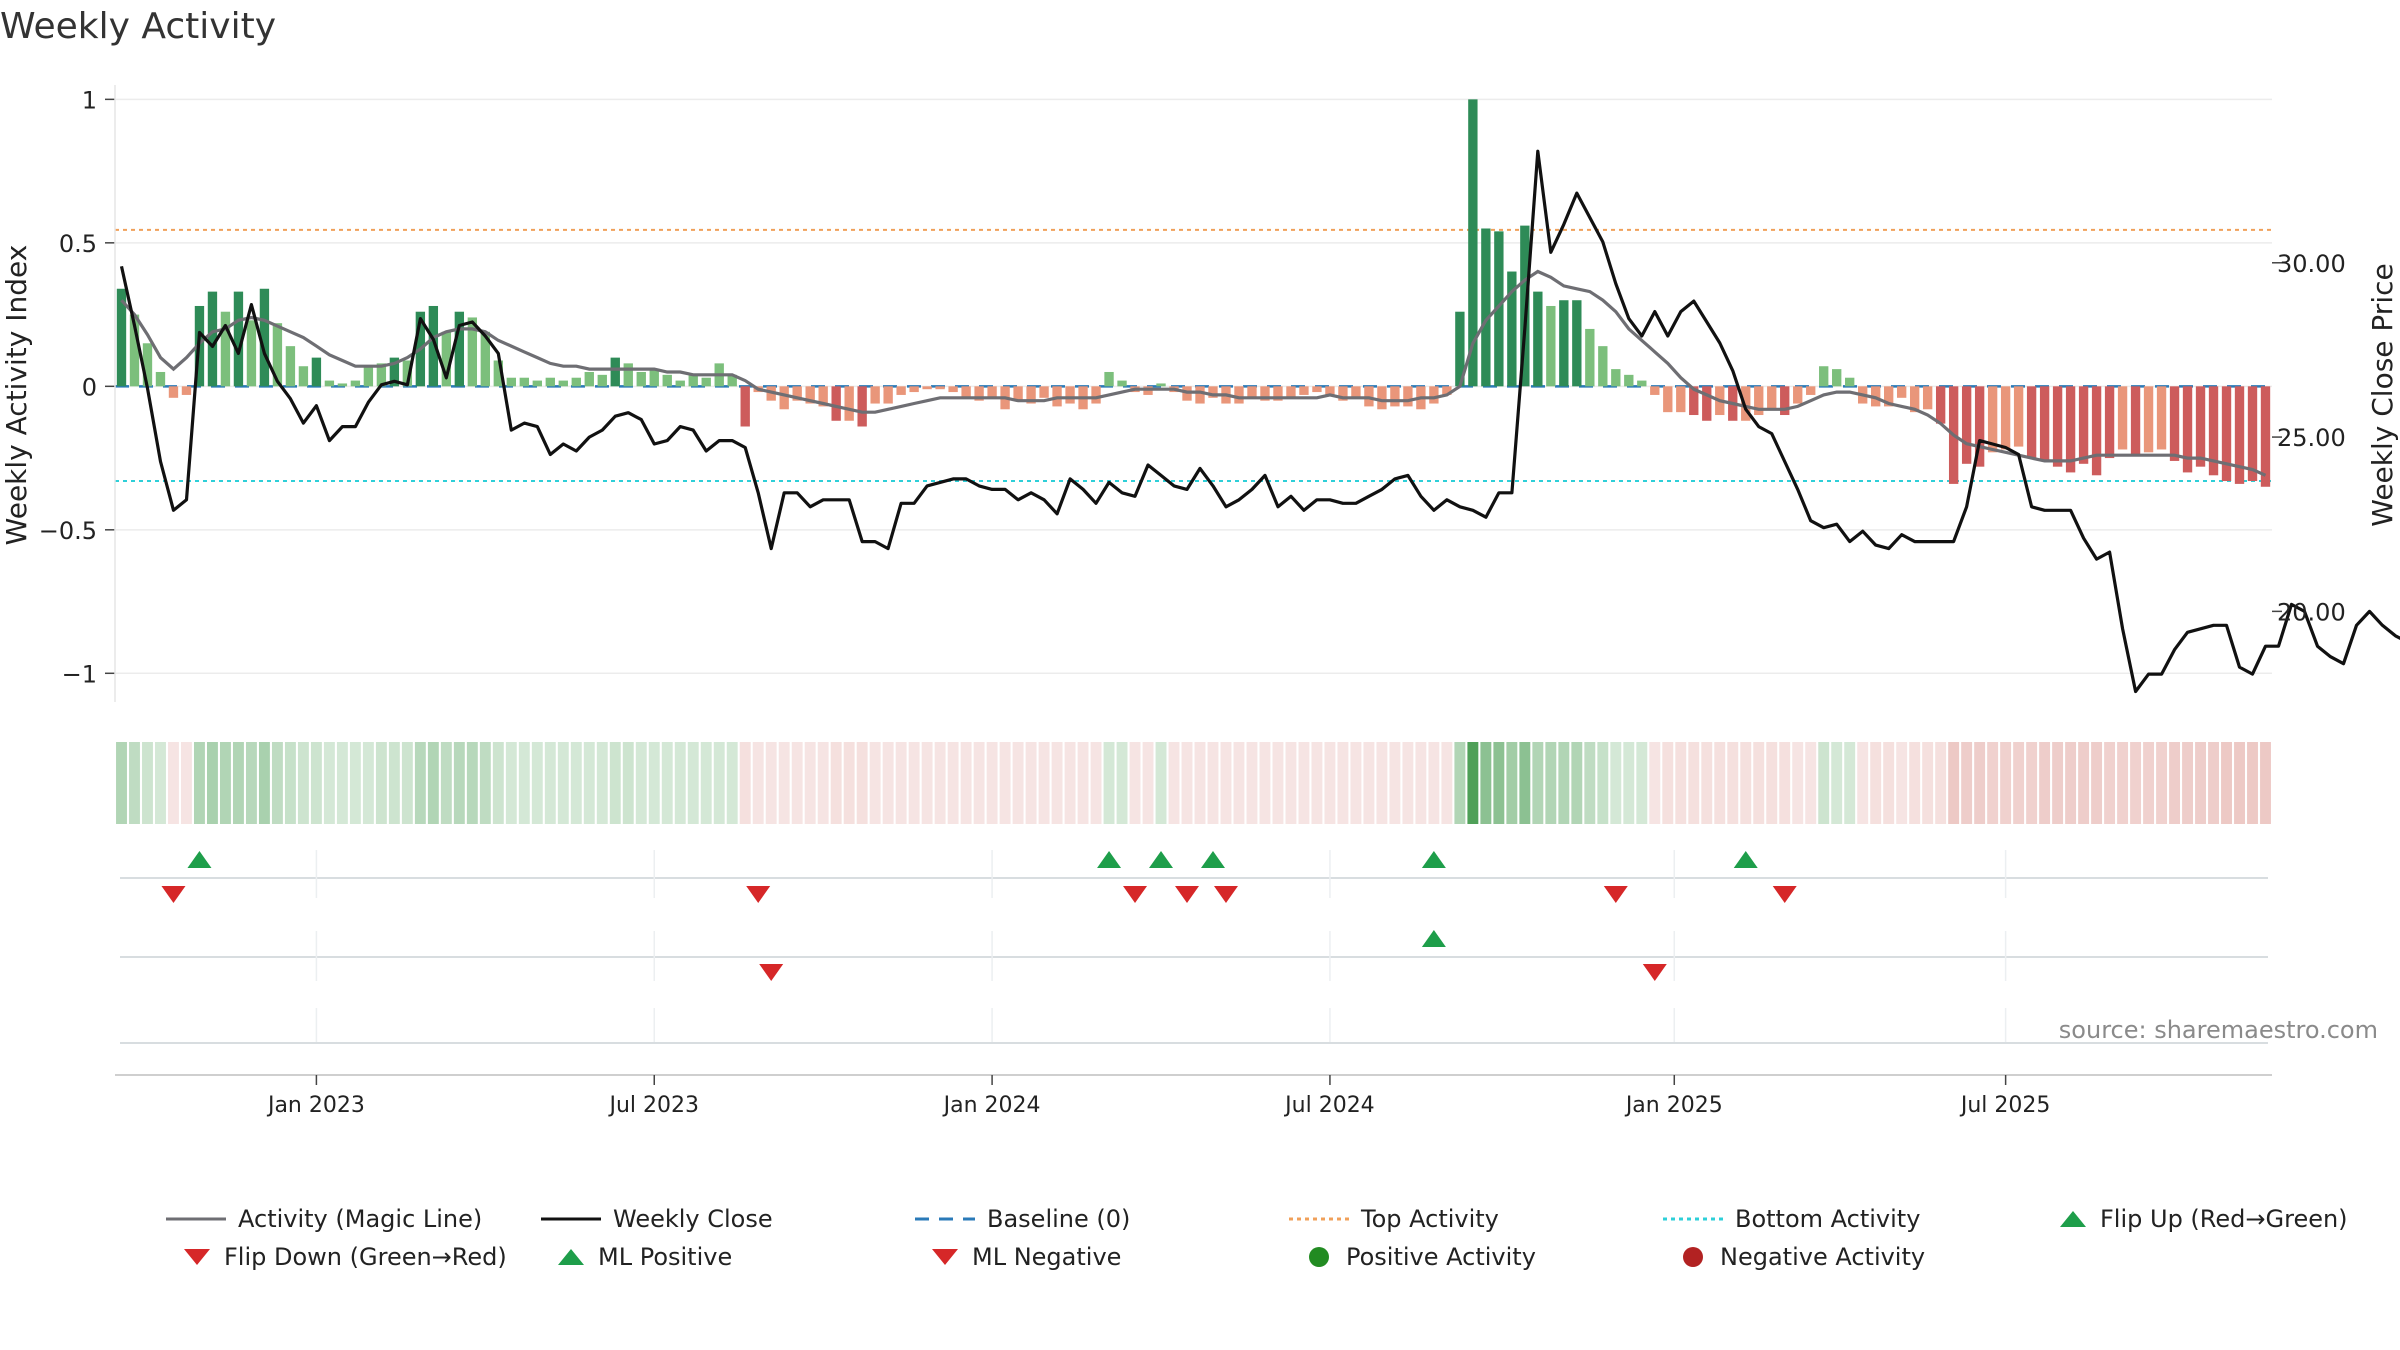 This screenshot has height=1350, width=2400. I want to click on legend-weekly-close: Weekly Close, so click(657, 1219).